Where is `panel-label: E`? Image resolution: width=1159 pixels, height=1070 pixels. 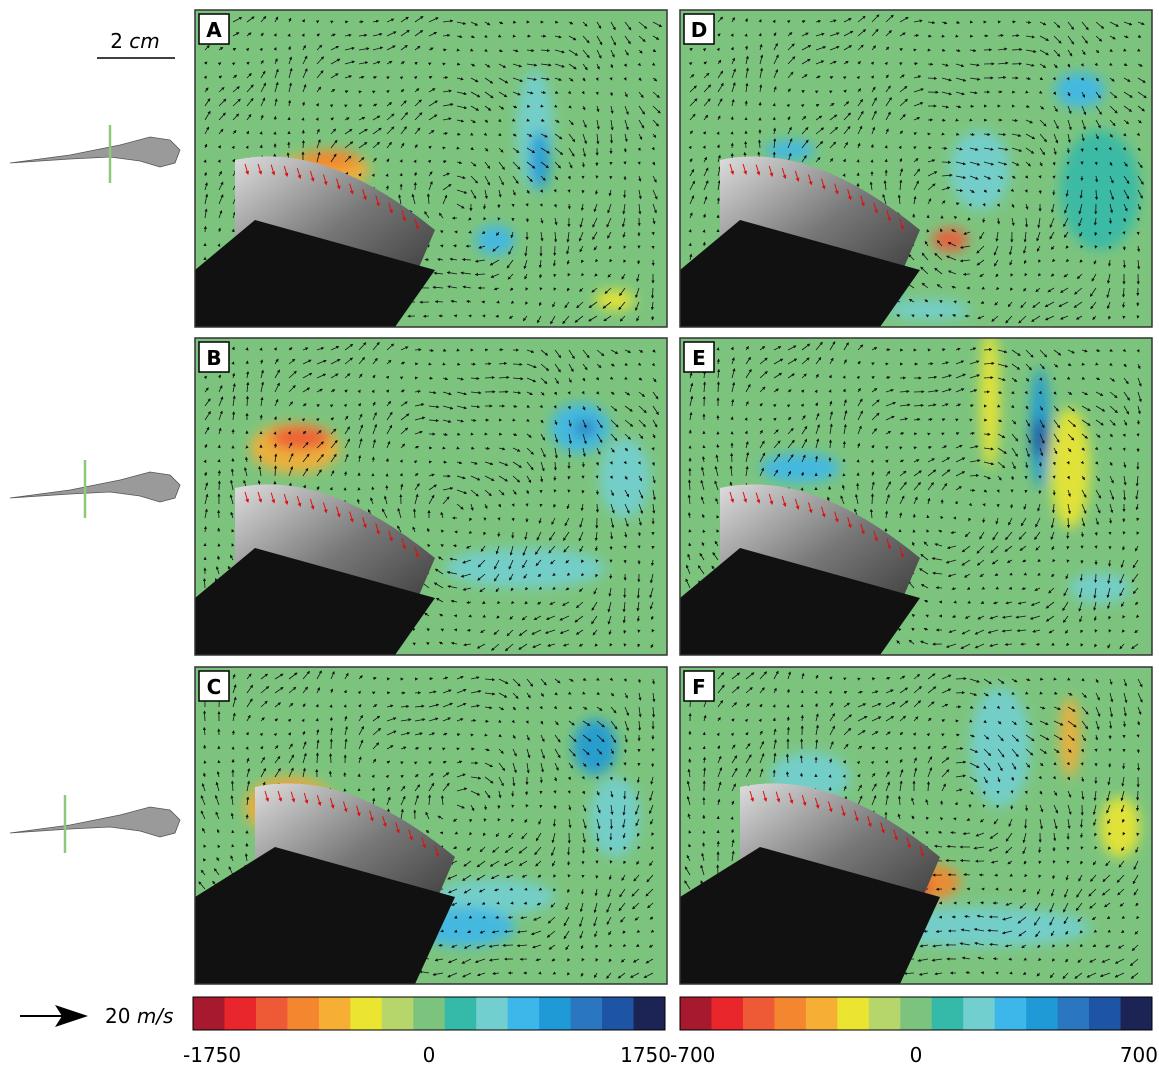
panel-label: E is located at coordinates (699, 358).